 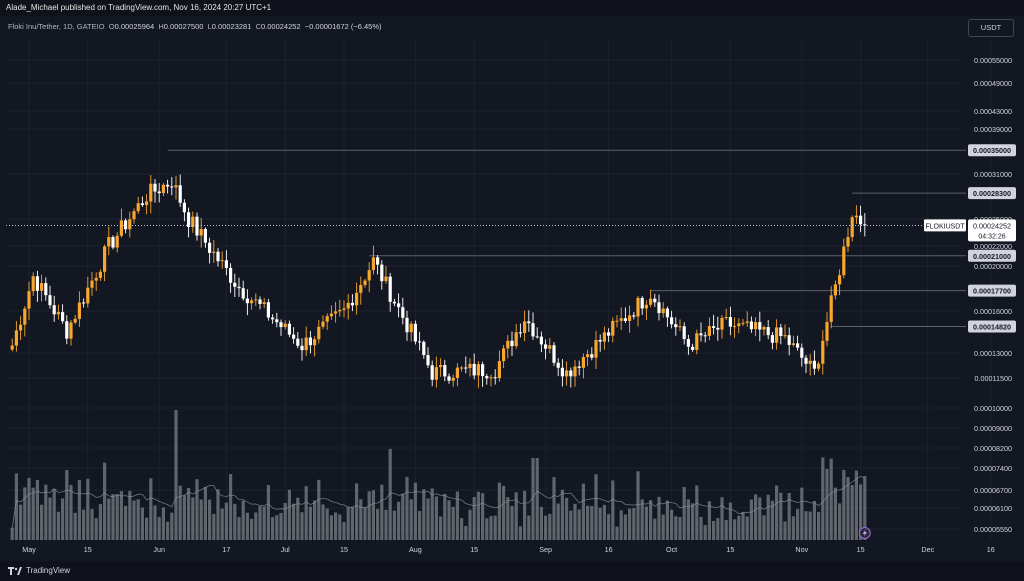 What do you see at coordinates (991, 28) in the screenshot?
I see `currency-button: USDT` at bounding box center [991, 28].